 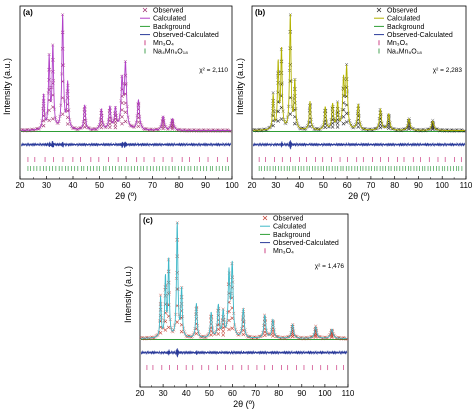 What do you see at coordinates (323, 185) in the screenshot?
I see `x-tick-label: 50` at bounding box center [323, 185].